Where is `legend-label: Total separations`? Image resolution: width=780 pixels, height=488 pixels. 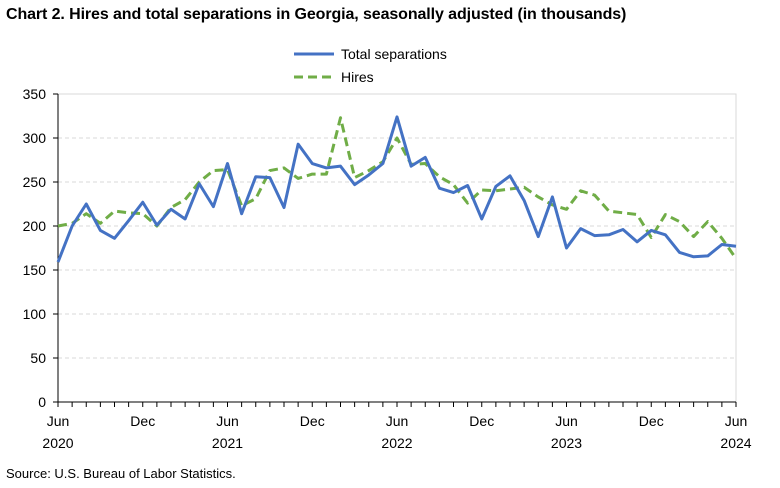 legend-label: Total separations is located at coordinates (394, 54).